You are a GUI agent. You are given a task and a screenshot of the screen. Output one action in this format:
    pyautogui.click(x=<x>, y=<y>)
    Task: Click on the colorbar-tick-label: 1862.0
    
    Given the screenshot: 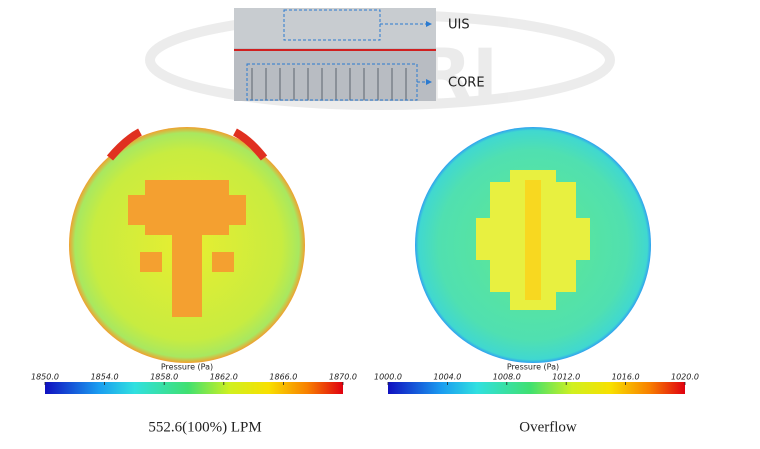 What is the action you would take?
    pyautogui.click(x=224, y=377)
    